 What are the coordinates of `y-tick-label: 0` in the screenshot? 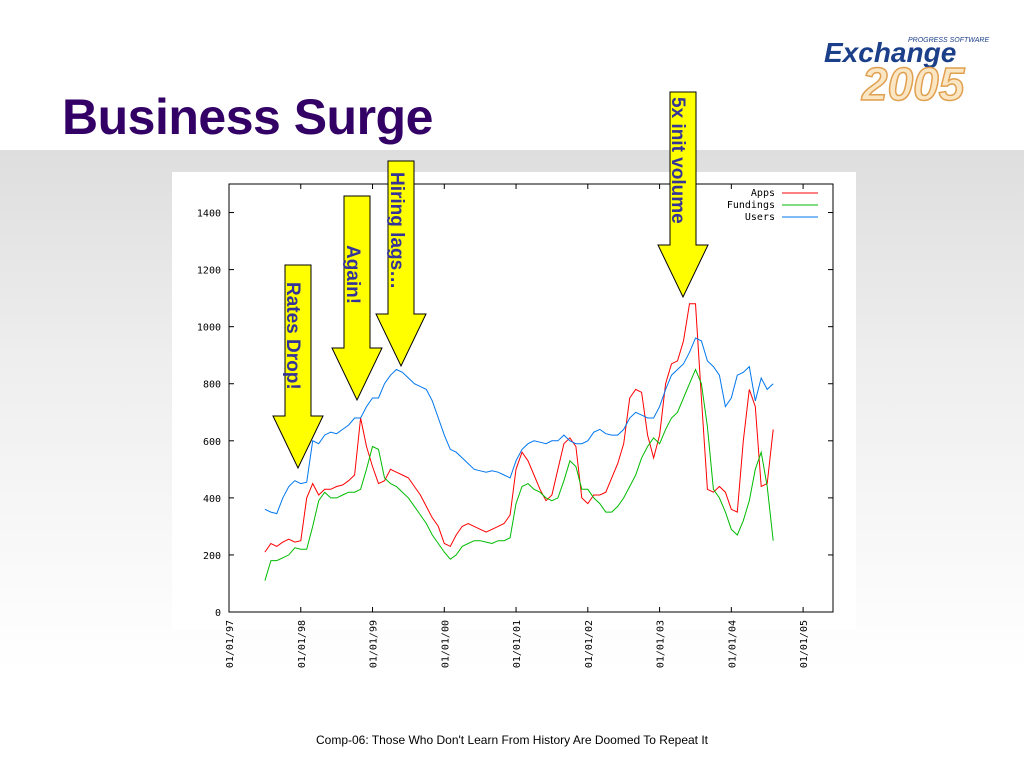 It's located at (218, 613).